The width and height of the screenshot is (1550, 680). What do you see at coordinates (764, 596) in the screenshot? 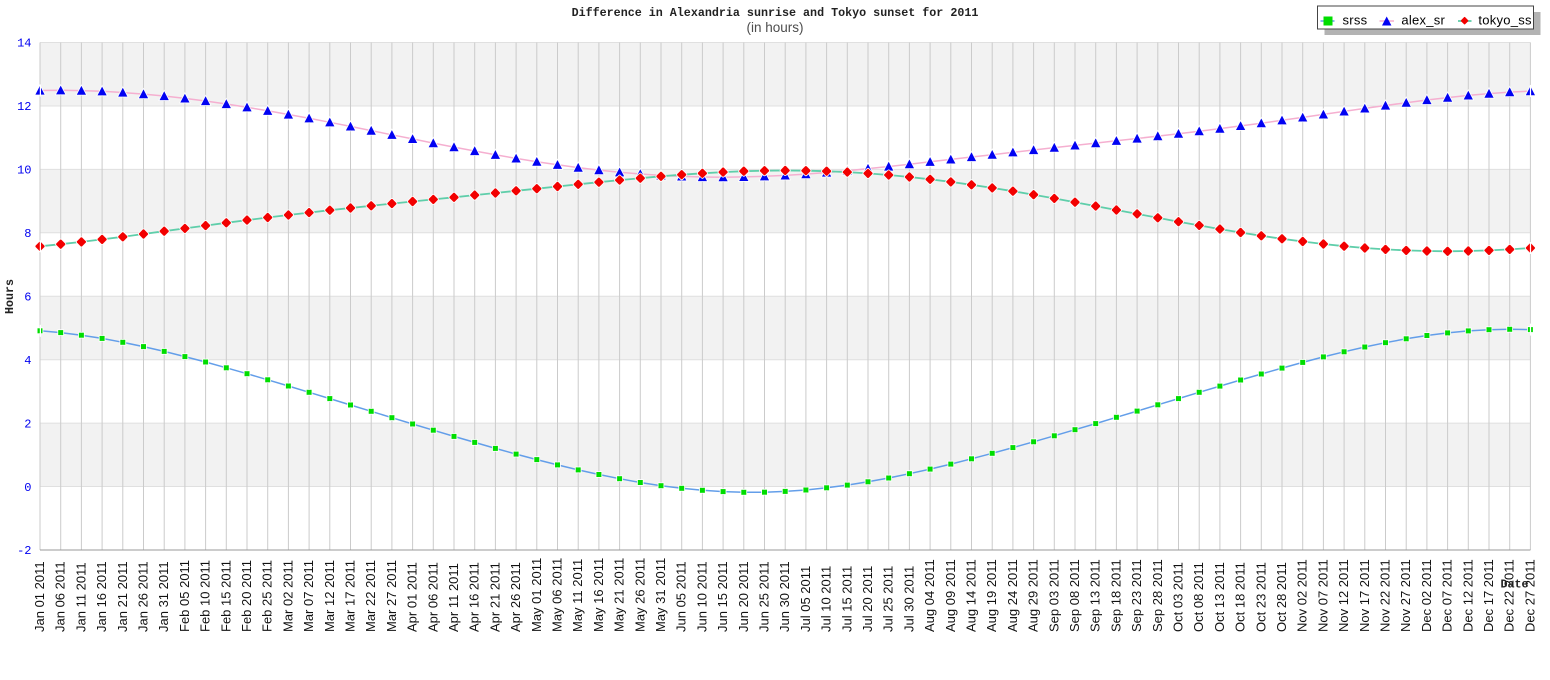
I see `svg-text: Jun 25 2011` at bounding box center [764, 596].